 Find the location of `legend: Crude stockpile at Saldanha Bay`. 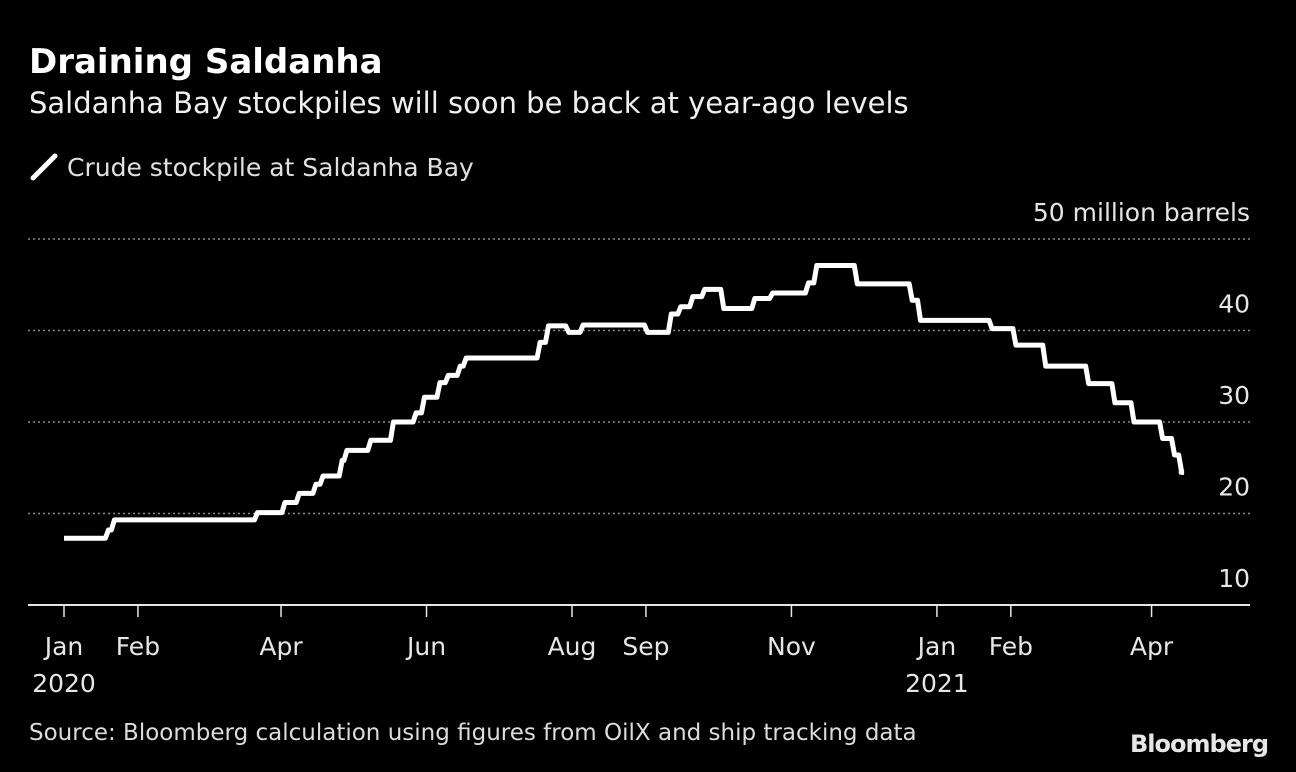

legend: Crude stockpile at Saldanha Bay is located at coordinates (251, 167).